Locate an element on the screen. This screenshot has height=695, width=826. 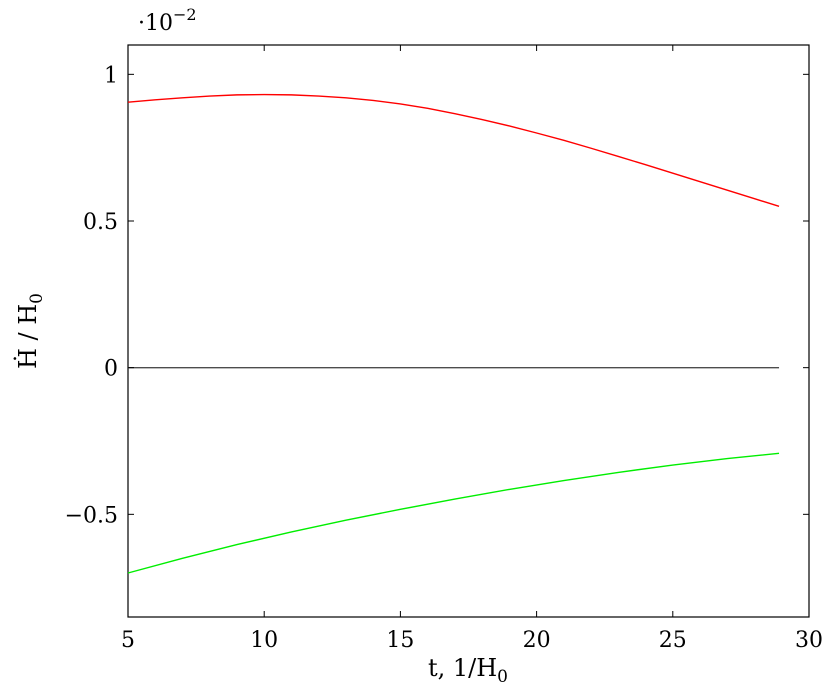
y-tick-label: 0.5 is located at coordinates (100, 222).